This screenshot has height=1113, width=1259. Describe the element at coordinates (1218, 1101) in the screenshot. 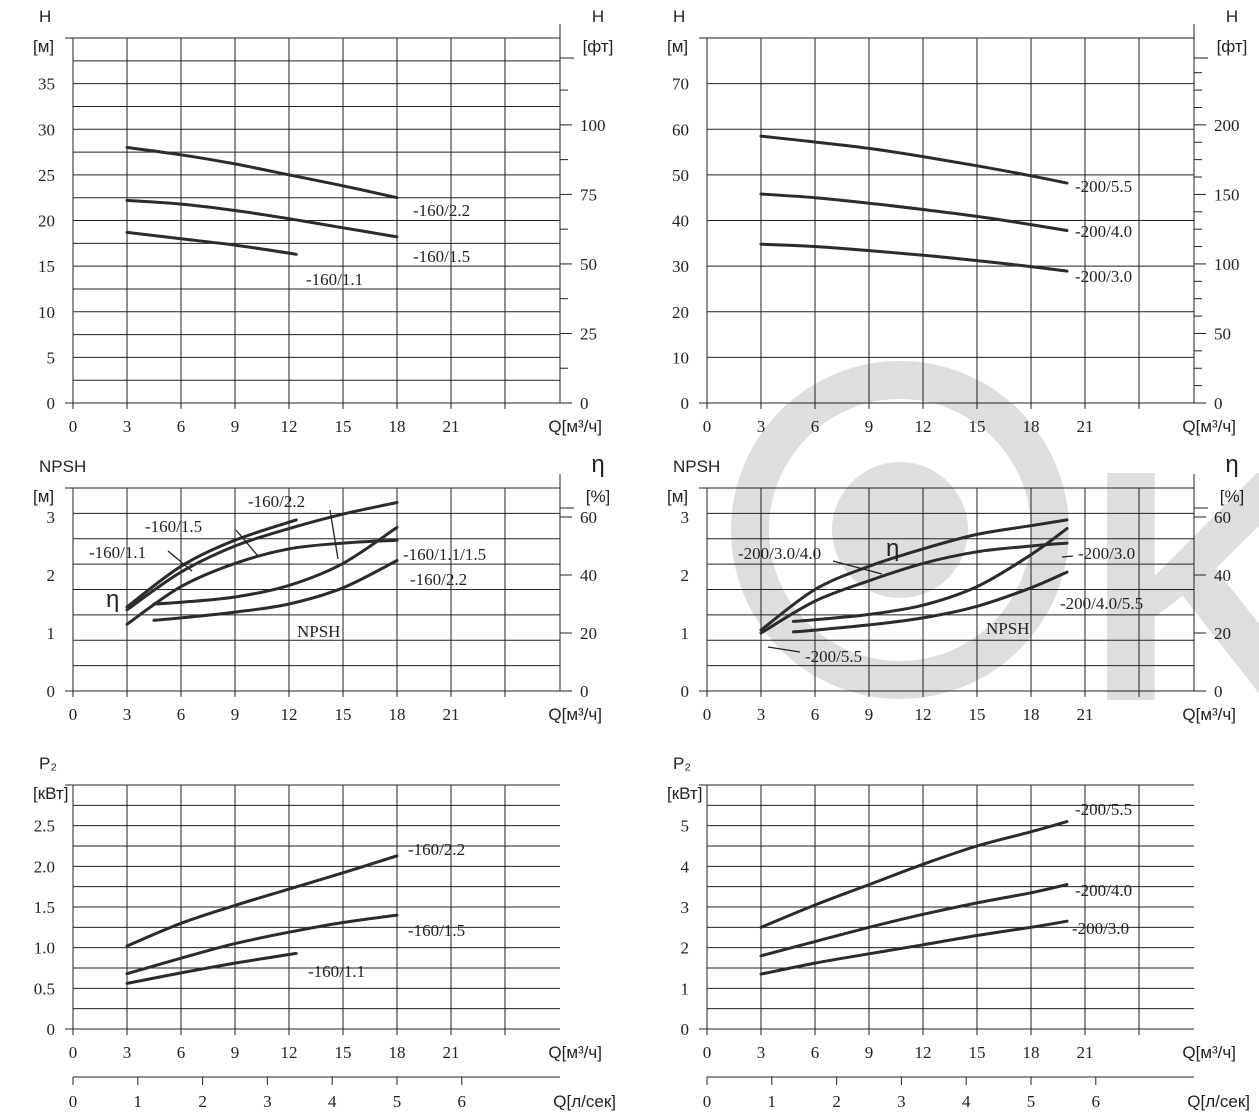

I see `x2-axis-title: Q[л/сек]` at that location.